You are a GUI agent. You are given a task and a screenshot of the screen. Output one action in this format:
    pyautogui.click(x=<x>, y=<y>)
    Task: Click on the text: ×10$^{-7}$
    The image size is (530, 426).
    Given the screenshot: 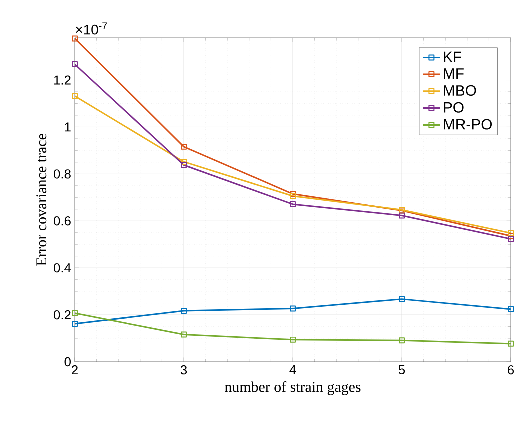 What is the action you would take?
    pyautogui.click(x=92, y=28)
    